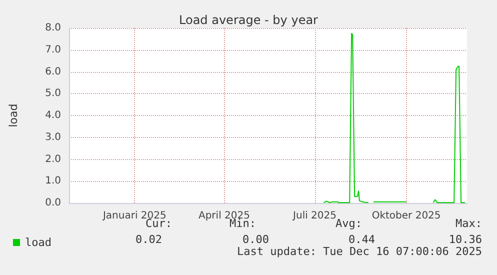 The height and width of the screenshot is (275, 497). I want to click on x-tick-label: Juli 2025, so click(314, 216).